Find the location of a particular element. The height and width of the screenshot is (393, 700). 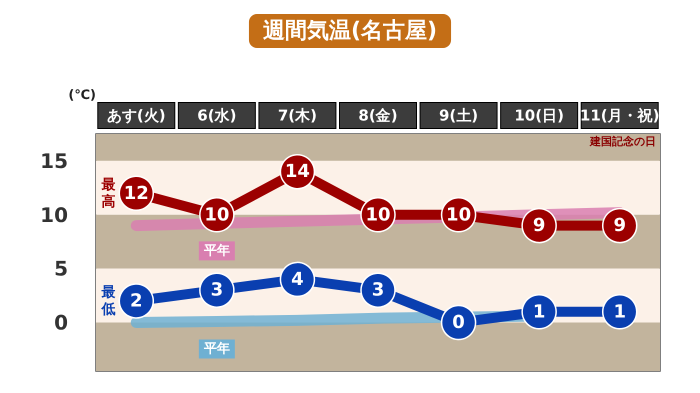

data-label: 2 is located at coordinates (136, 301).